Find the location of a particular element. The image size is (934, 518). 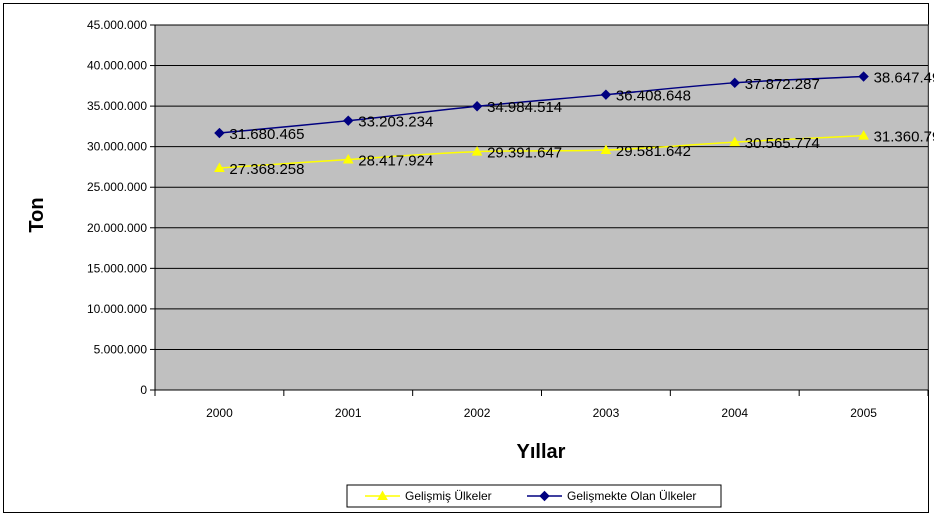

legend-item-2: Gelişmekte Olan Ülkeler is located at coordinates (611, 496).